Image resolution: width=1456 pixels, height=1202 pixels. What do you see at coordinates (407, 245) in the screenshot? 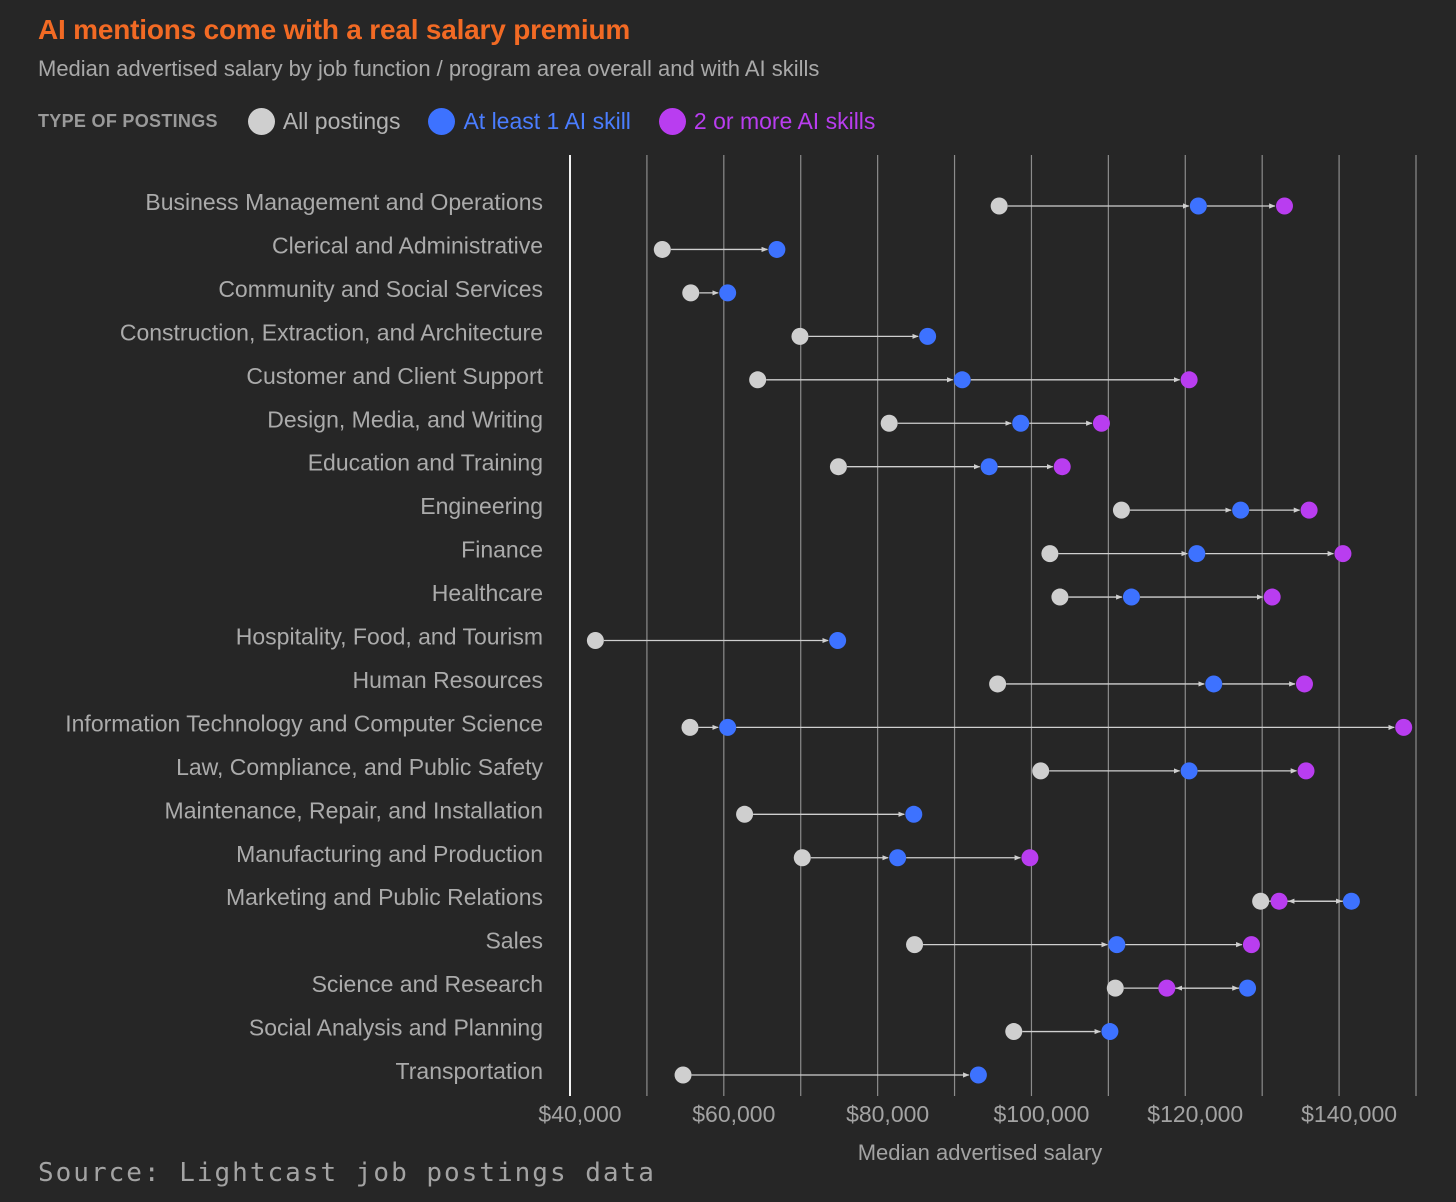
I see `category-label: Clerical and Administrative` at bounding box center [407, 245].